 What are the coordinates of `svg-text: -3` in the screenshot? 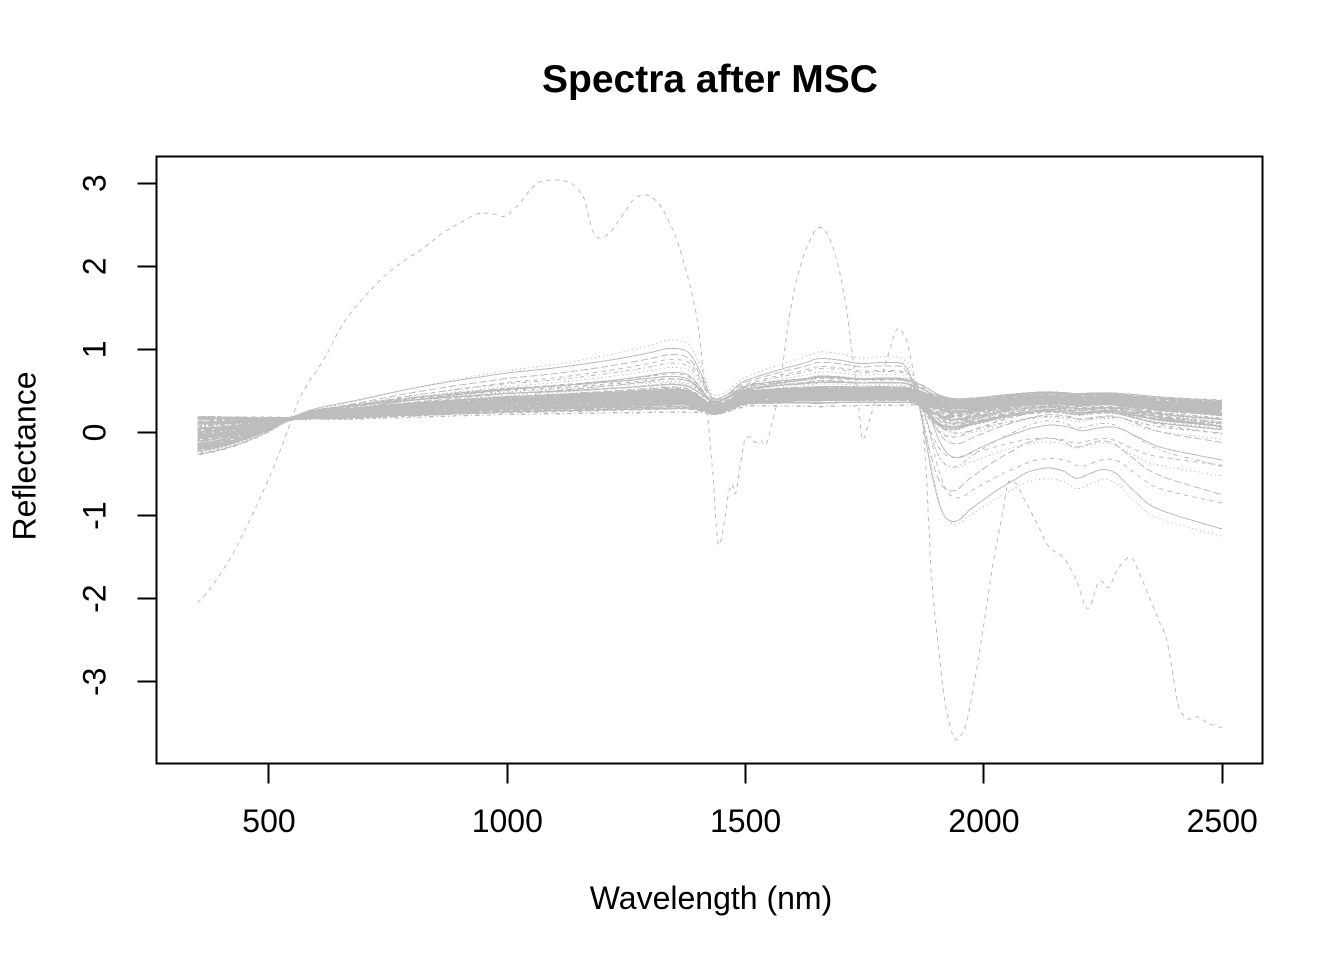 It's located at (95, 682).